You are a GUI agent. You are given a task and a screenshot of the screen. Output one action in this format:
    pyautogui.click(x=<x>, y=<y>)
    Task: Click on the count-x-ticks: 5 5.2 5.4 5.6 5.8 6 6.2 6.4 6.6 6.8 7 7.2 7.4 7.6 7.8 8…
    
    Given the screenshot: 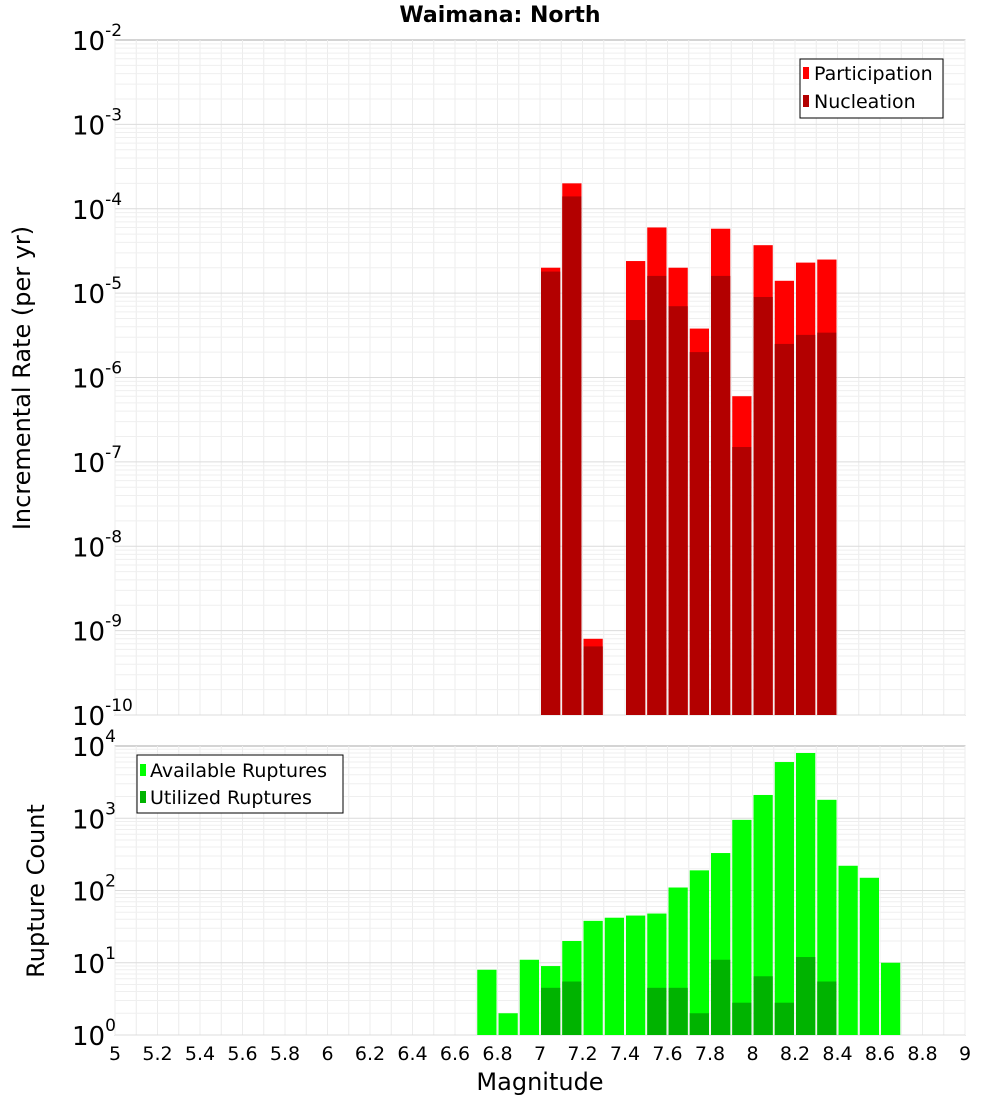 What is the action you would take?
    pyautogui.click(x=540, y=1054)
    